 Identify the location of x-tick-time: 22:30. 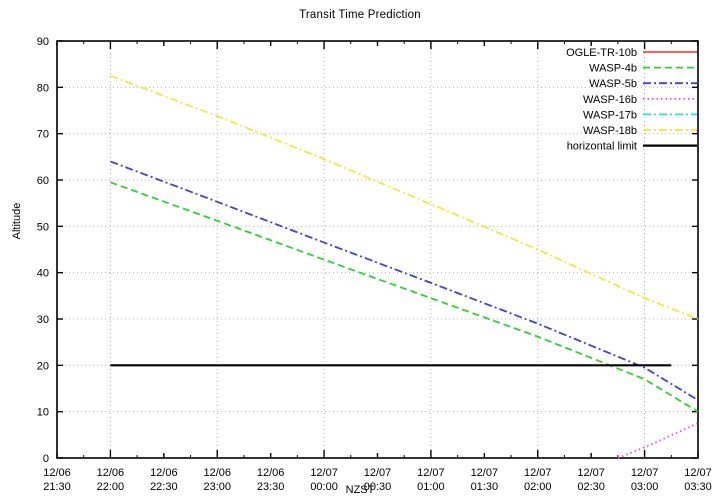
(164, 487).